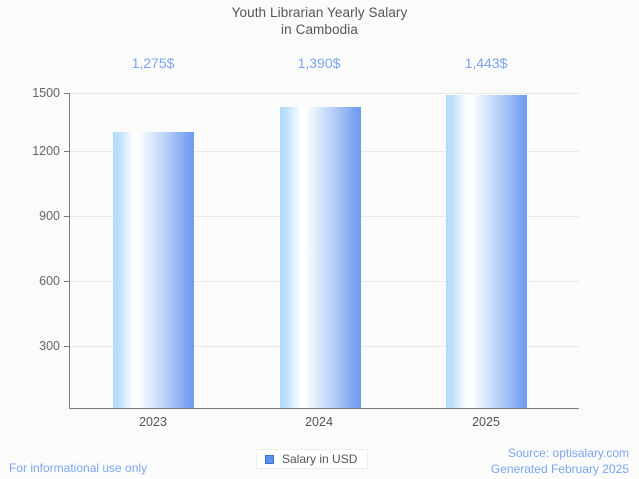  What do you see at coordinates (319, 12) in the screenshot?
I see `chart-title-line-1: Youth Librarian Yearly Salary` at bounding box center [319, 12].